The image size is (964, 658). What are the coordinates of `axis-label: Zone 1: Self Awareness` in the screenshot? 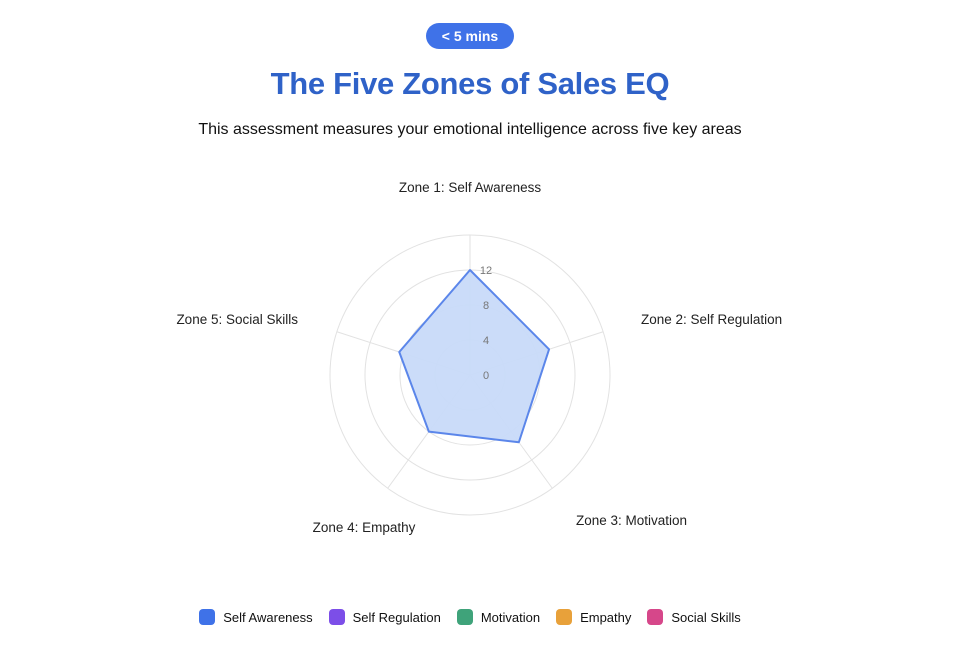 It's located at (470, 187).